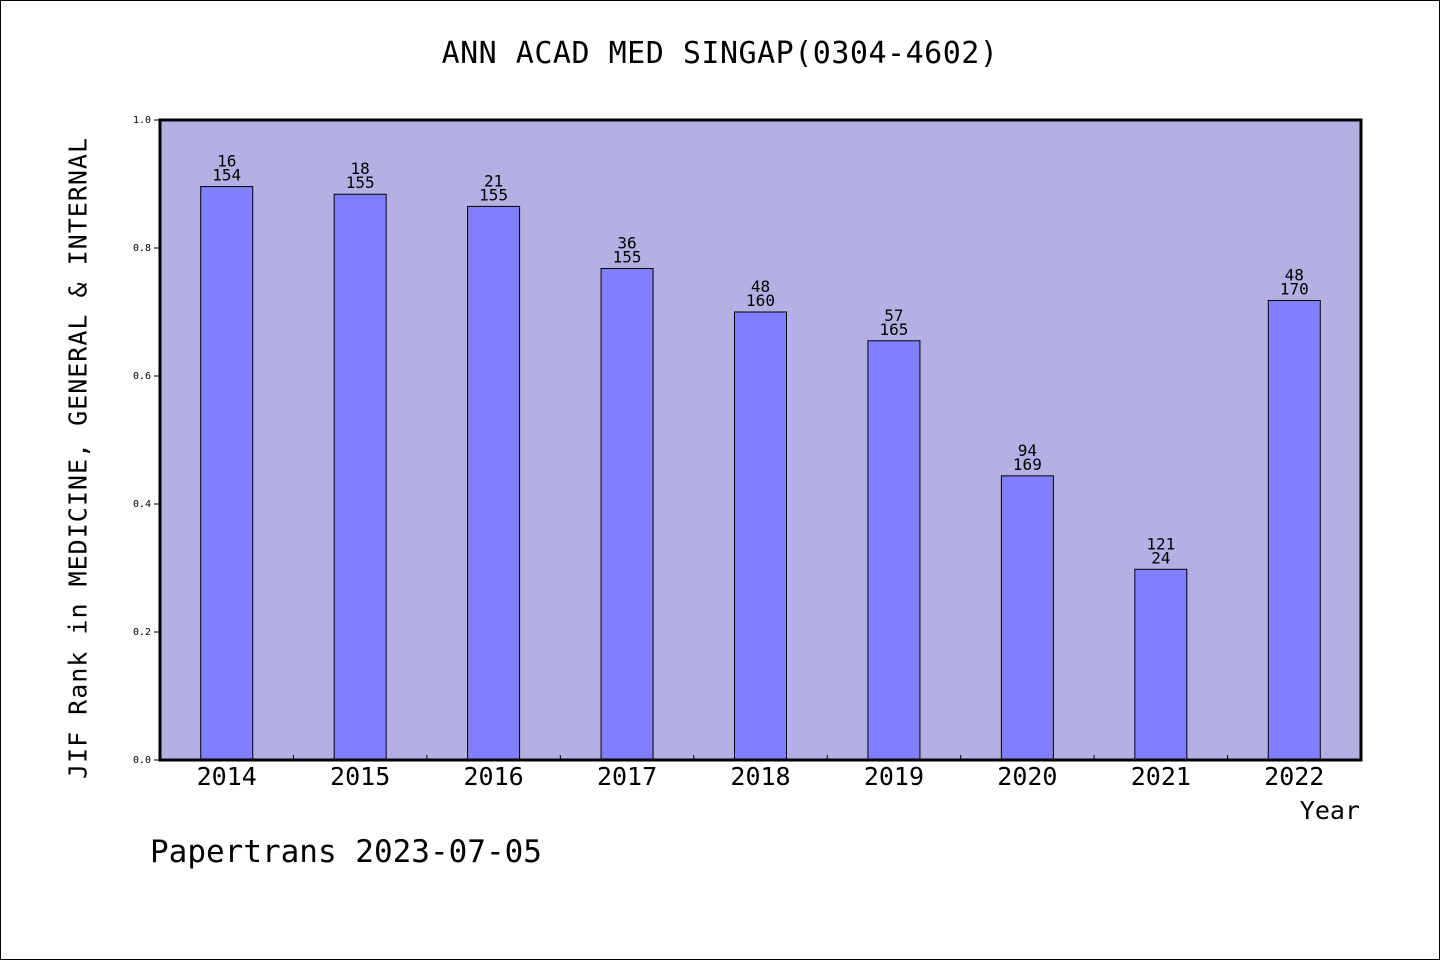 This screenshot has height=960, width=1440. Describe the element at coordinates (494, 776) in the screenshot. I see `x-tick-label: 2016` at that location.